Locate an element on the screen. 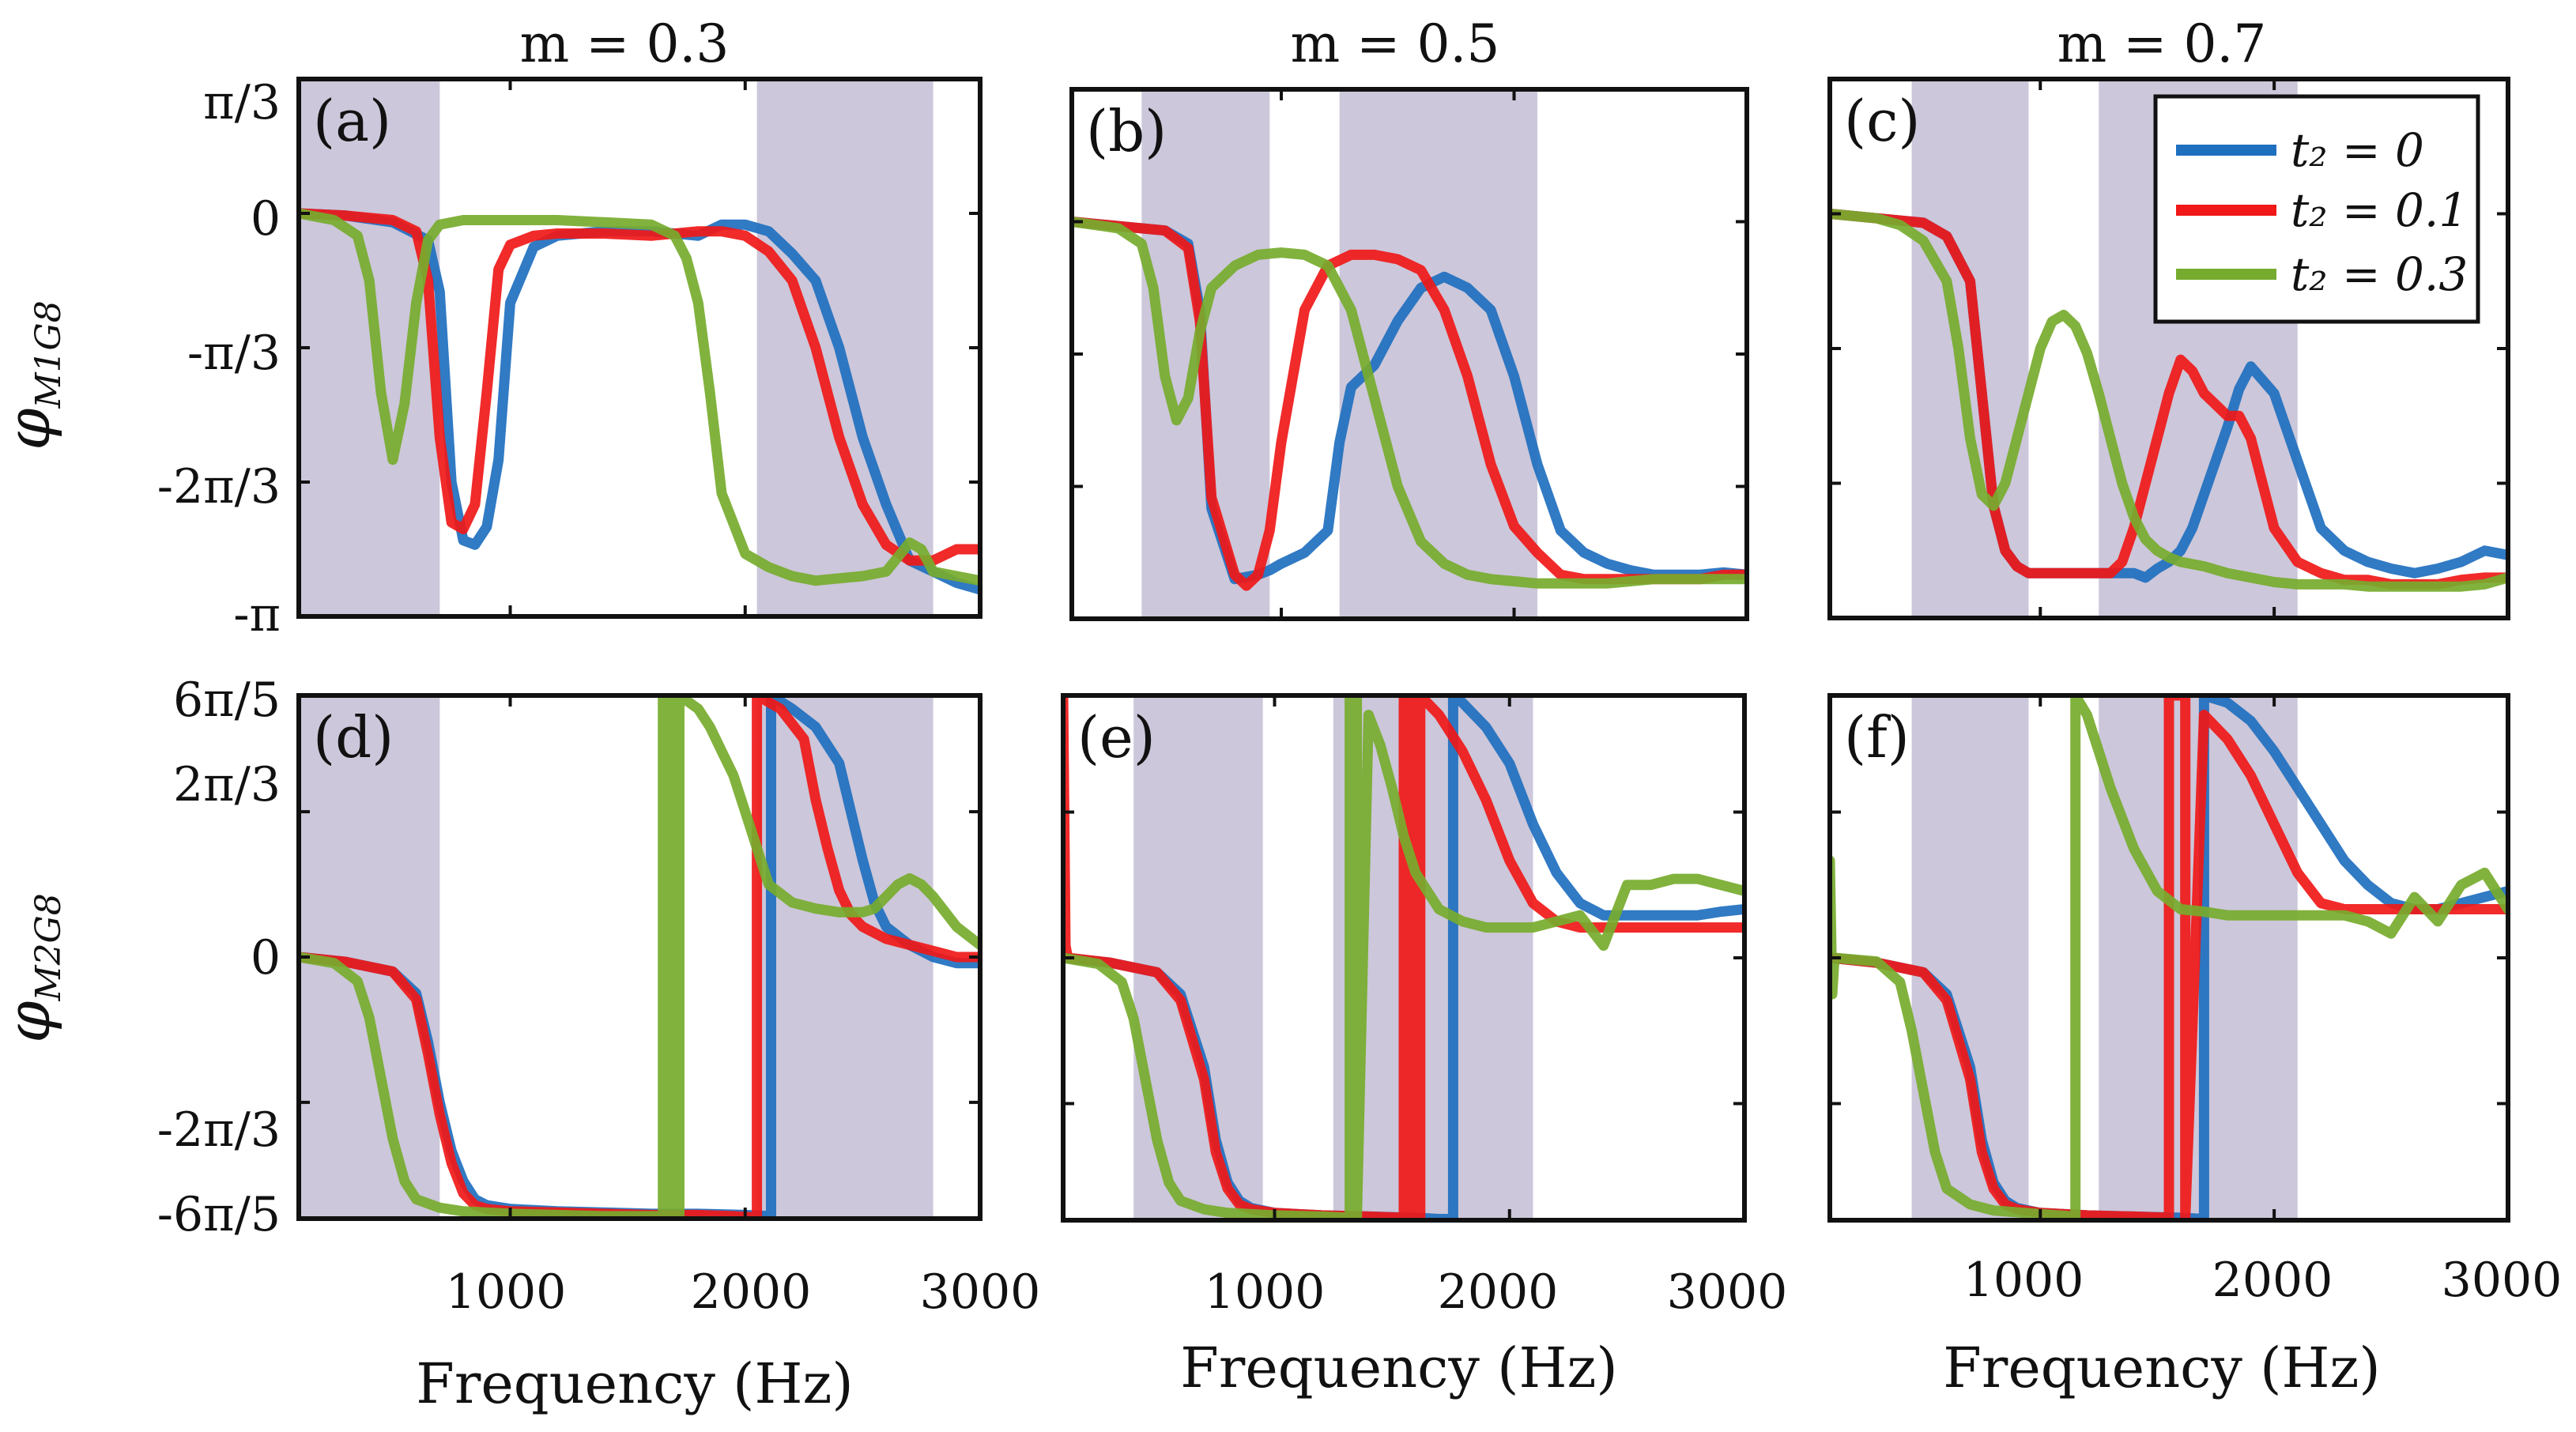 The width and height of the screenshot is (2576, 1432). x-axis-title-1: Frequency (Hz) is located at coordinates (634, 1383).